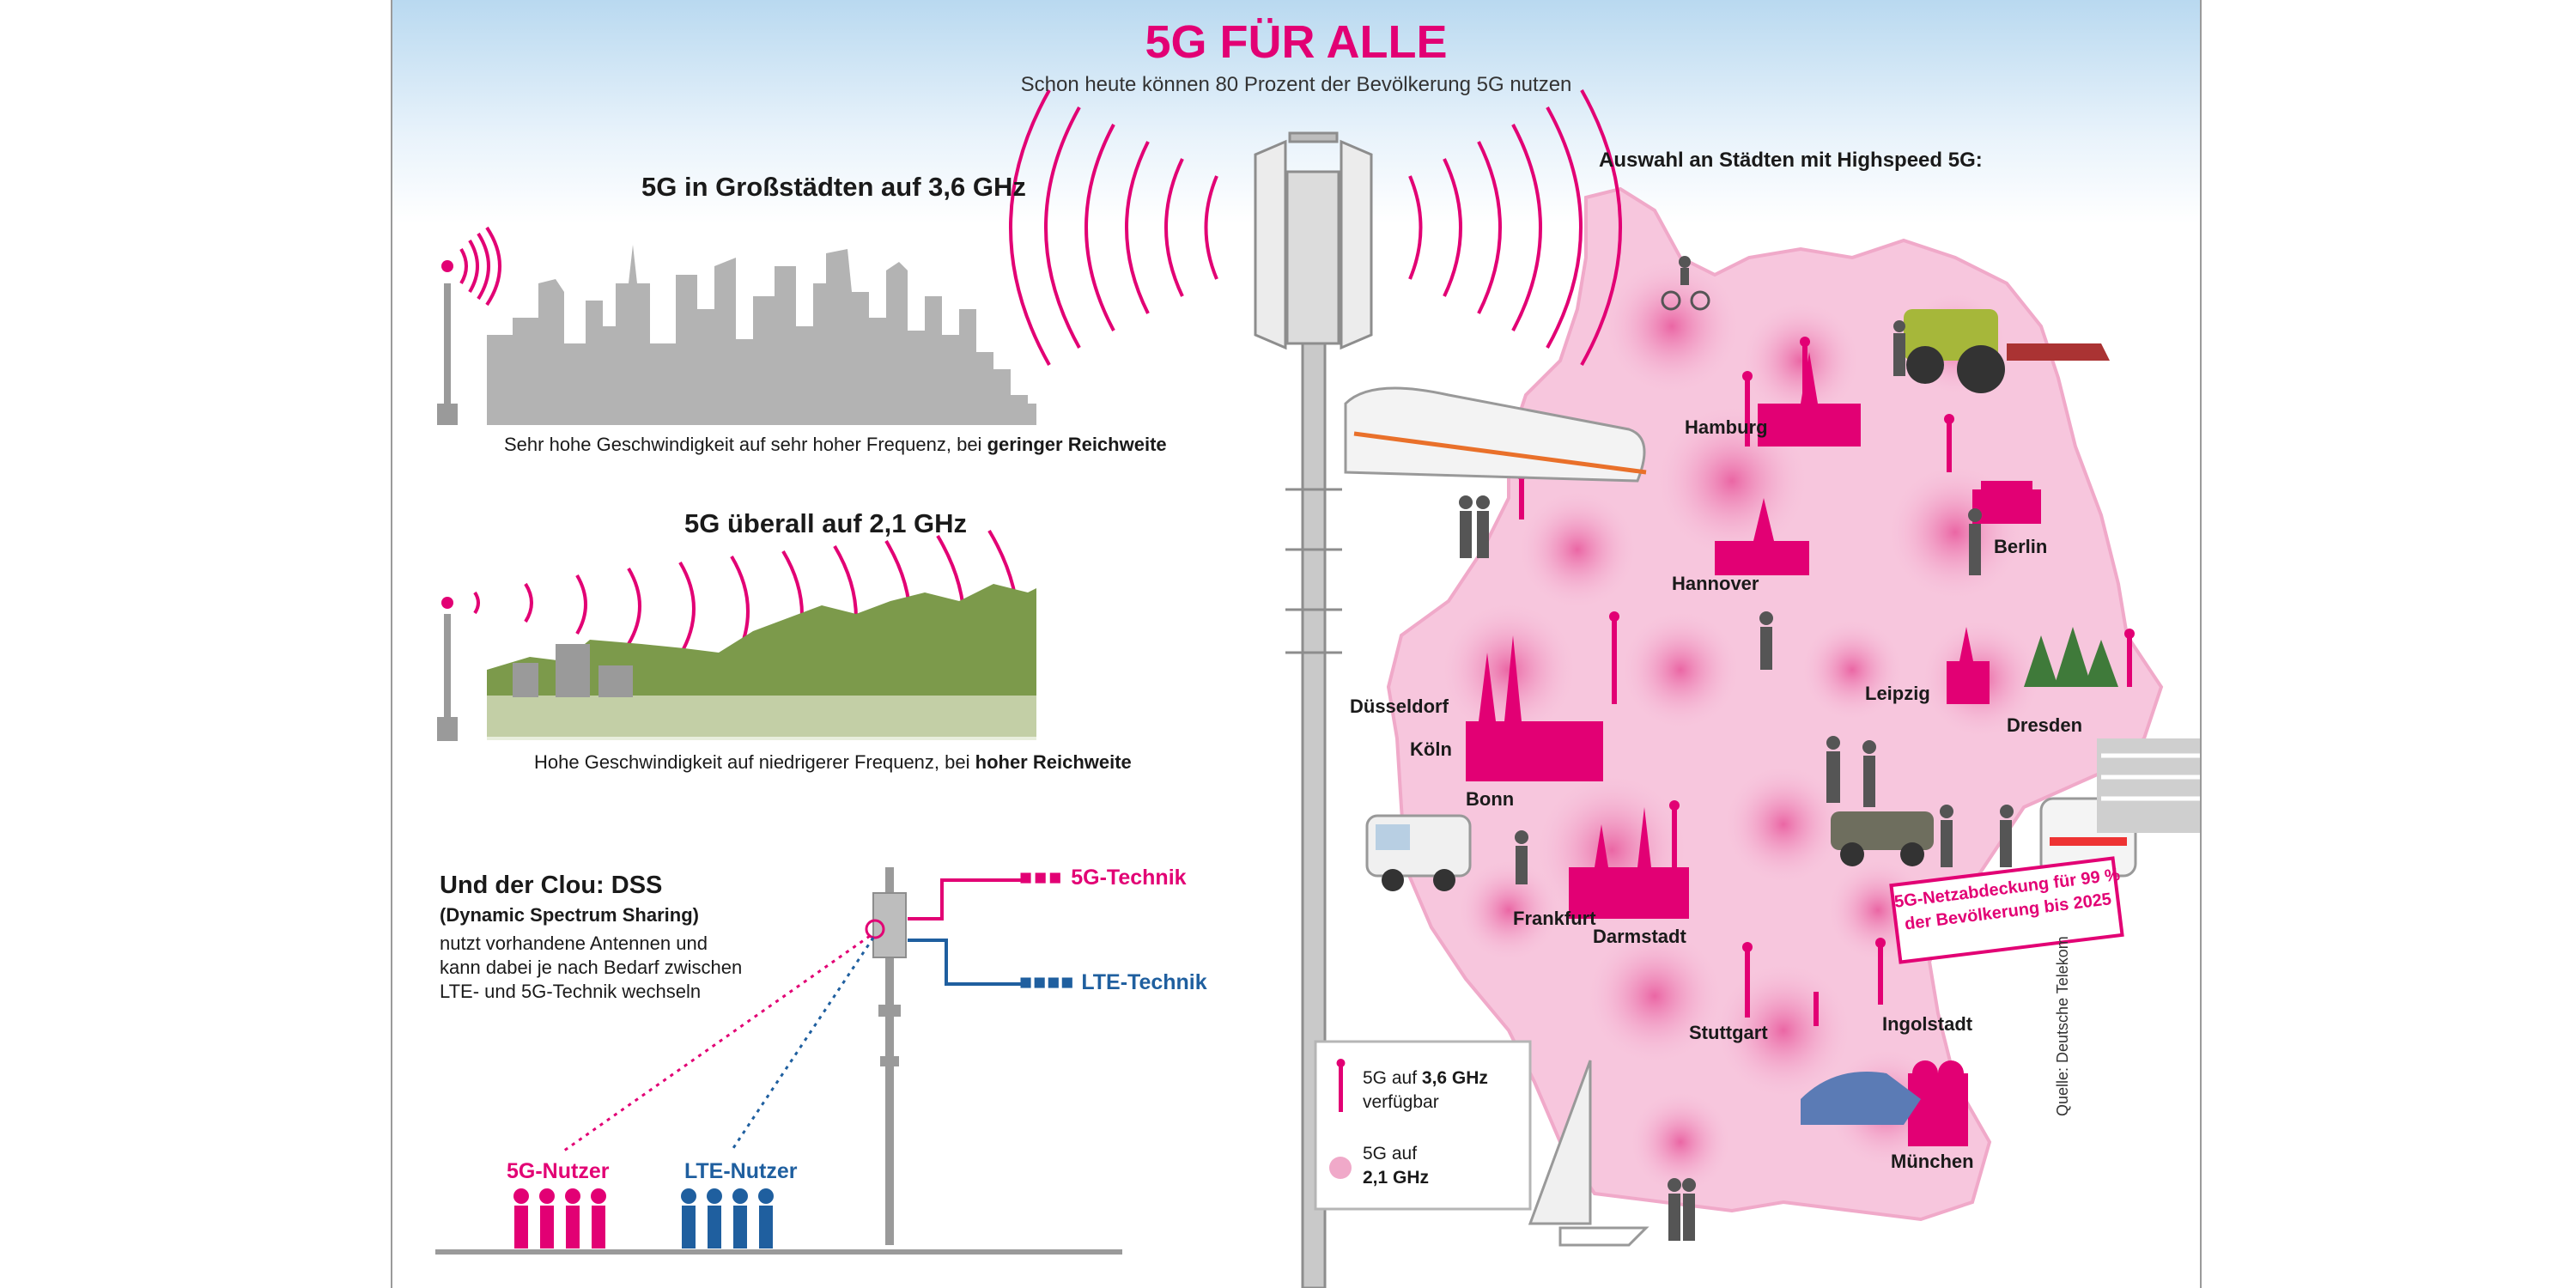 This screenshot has height=1288, width=2576. I want to click on city-label-bonn: Bonn, so click(1491, 799).